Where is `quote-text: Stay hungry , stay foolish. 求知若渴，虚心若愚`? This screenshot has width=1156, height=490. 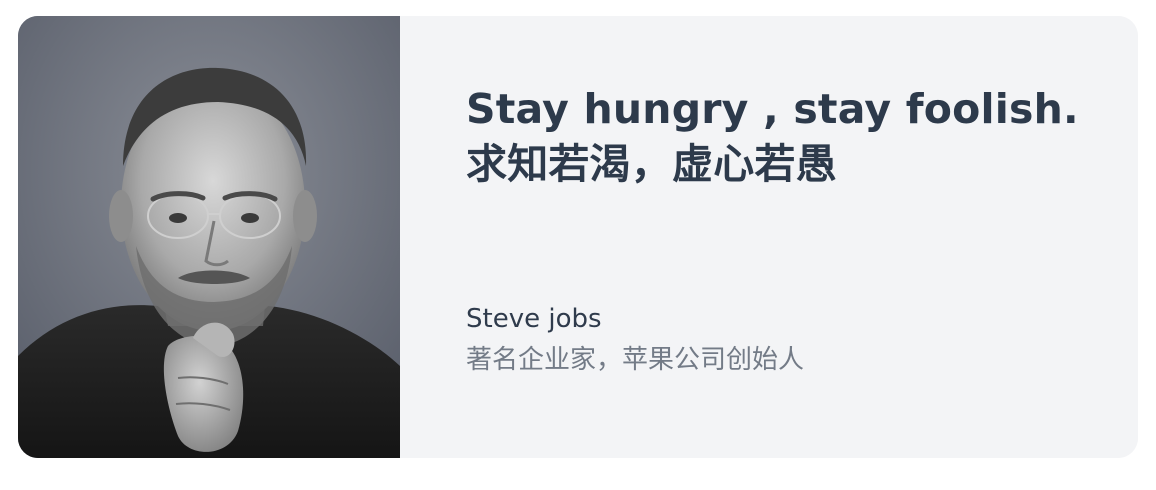 quote-text: Stay hungry , stay foolish. 求知若渴，虚心若愚 is located at coordinates (772, 137).